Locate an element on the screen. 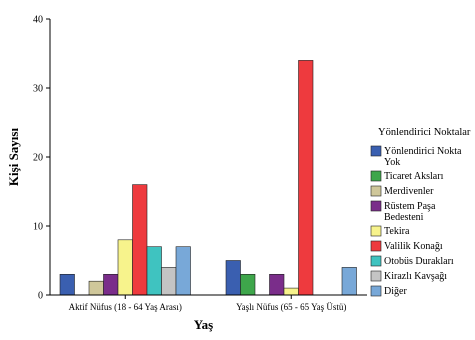  legend-label: Yok is located at coordinates (392, 162).